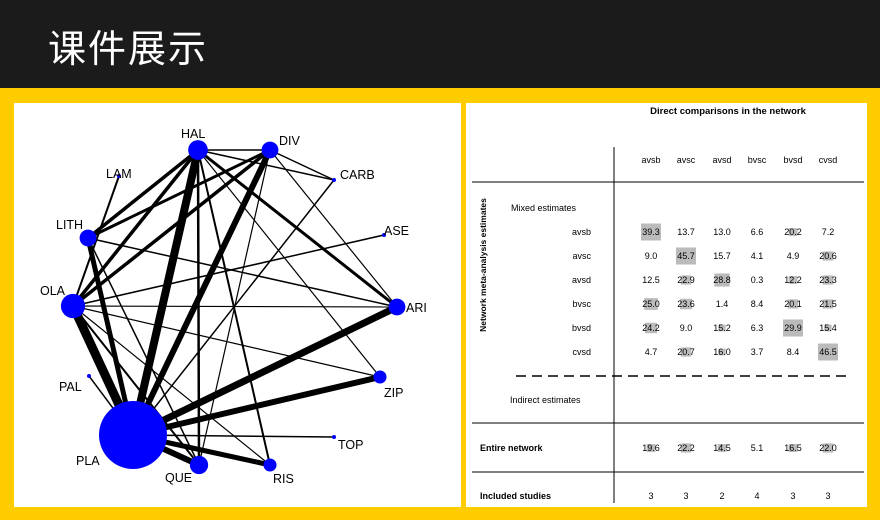 The width and height of the screenshot is (880, 520). Describe the element at coordinates (792, 496) in the screenshot. I see `included-studies-cell-bvsd: 3` at that location.